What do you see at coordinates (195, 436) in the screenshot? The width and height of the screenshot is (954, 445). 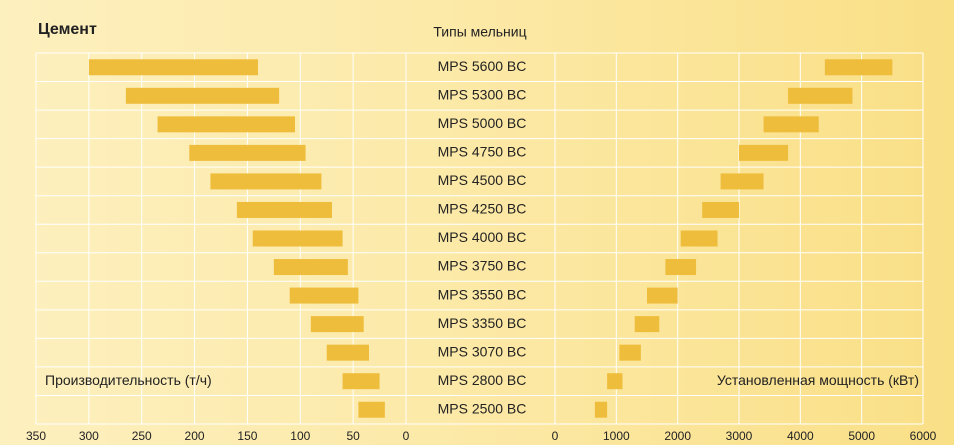 I see `x-tick-label: 200` at bounding box center [195, 436].